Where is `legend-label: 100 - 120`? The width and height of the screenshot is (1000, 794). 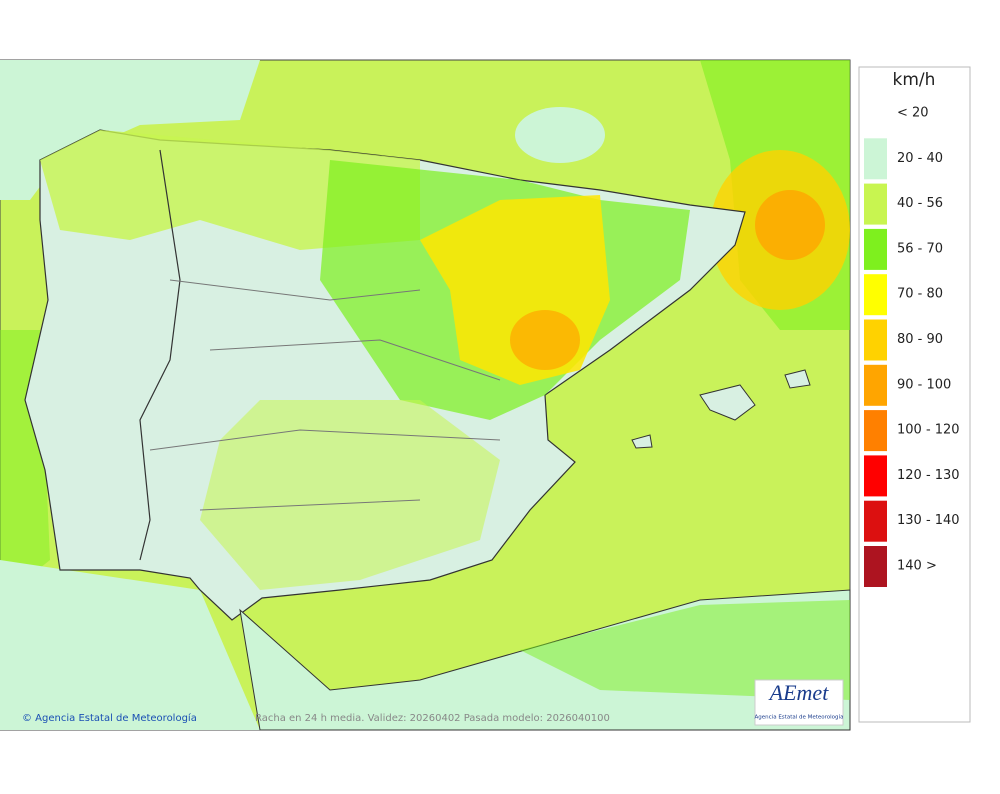 legend-label: 100 - 120 is located at coordinates (928, 430).